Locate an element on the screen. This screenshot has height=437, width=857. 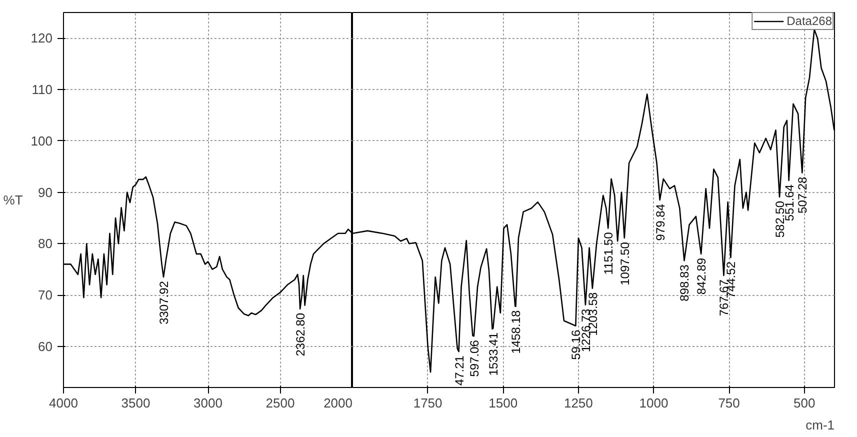
annotation: 3307.92 is located at coordinates (164, 302).